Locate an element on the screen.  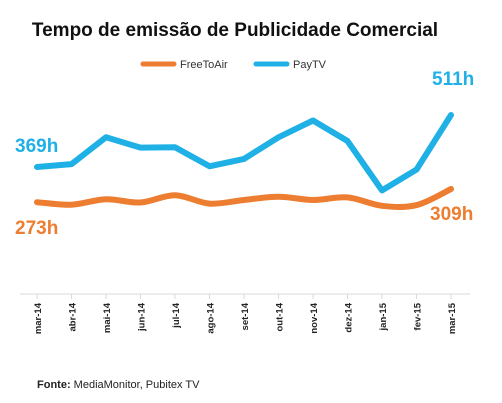
x-tick-label: set-14 is located at coordinates (245, 316).